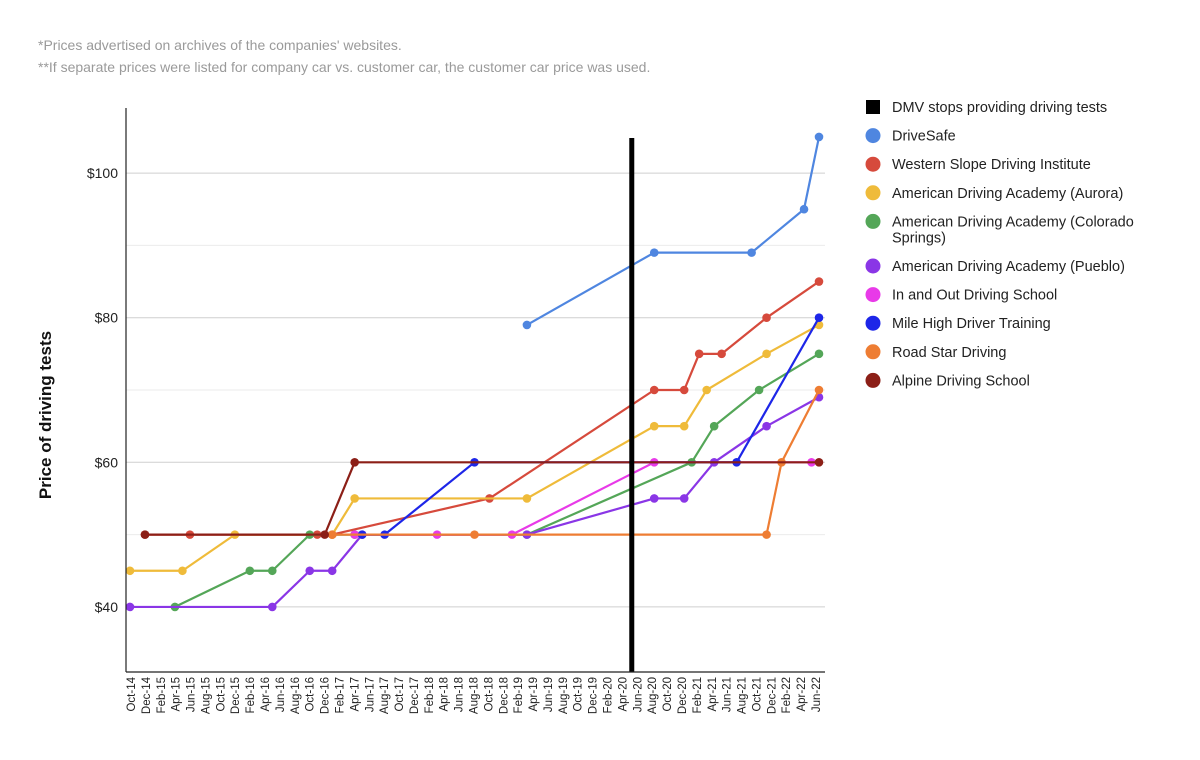 This screenshot has height=760, width=1200. What do you see at coordinates (296, 695) in the screenshot?
I see `x-tick-label: Aug-16` at bounding box center [296, 695].